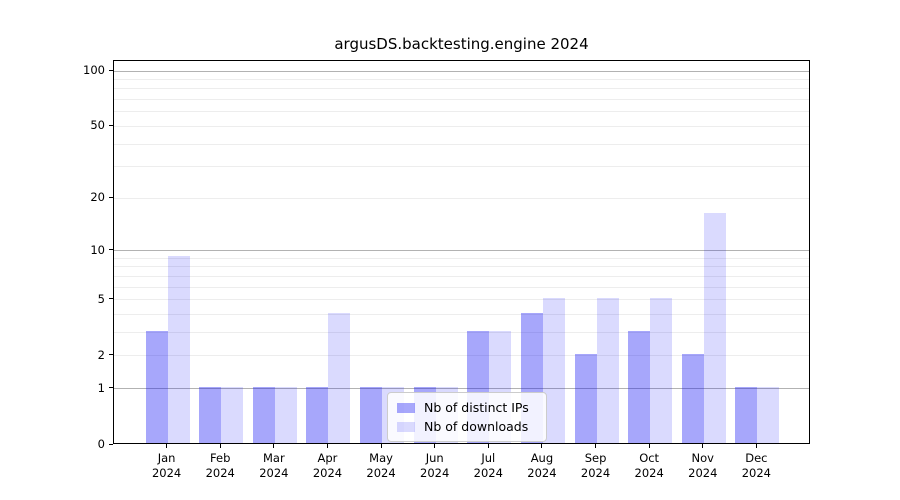  What do you see at coordinates (661, 370) in the screenshot?
I see `bar-downloads-oct` at bounding box center [661, 370].